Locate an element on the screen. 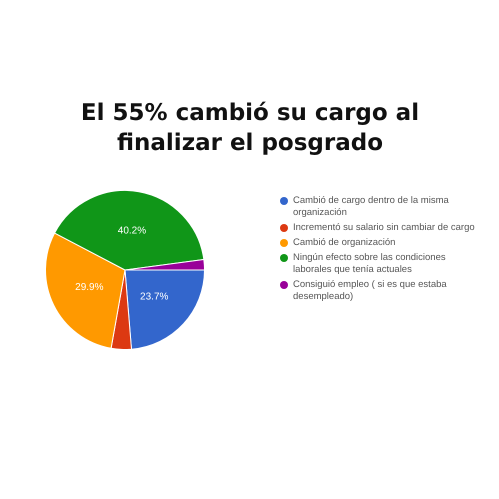 This screenshot has height=499, width=499. legend-label: Consiguió empleo ( si es que estaba desempleado) is located at coordinates (370, 291).